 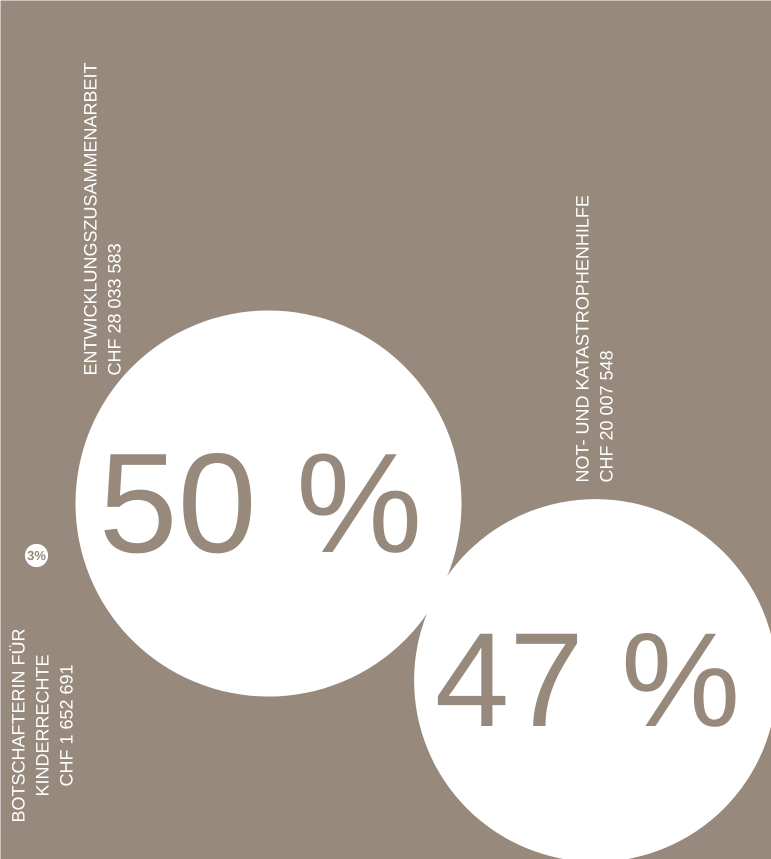 I want to click on text: CHF 1 652 691, so click(x=66, y=725).